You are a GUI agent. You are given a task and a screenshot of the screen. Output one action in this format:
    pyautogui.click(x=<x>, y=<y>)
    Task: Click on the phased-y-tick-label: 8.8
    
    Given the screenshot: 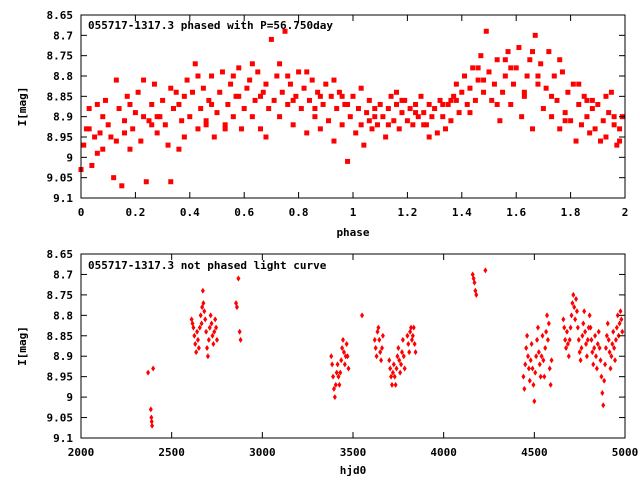 What is the action you would take?
    pyautogui.click(x=63, y=76)
    